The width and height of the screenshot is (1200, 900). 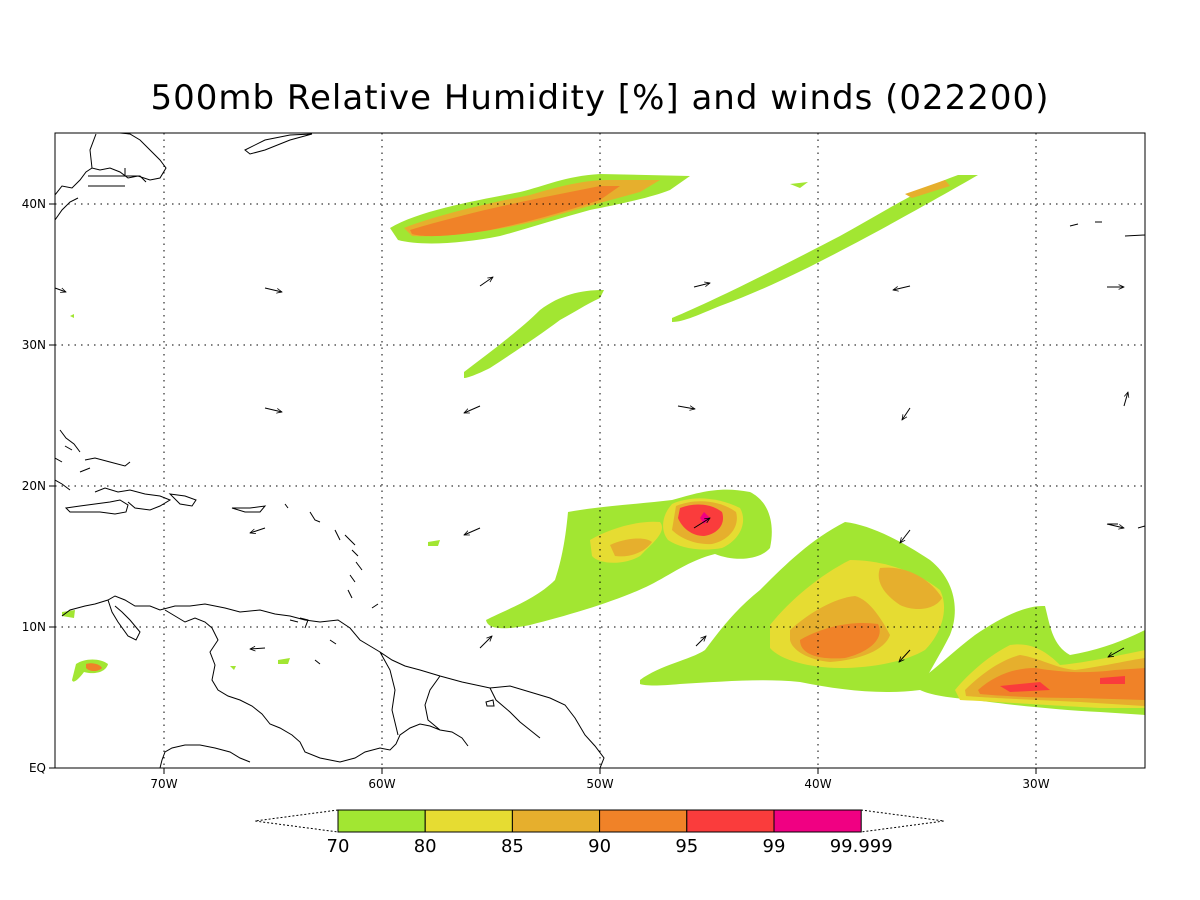 What do you see at coordinates (1035, 784) in the screenshot?
I see `lon-label: 30W` at bounding box center [1035, 784].